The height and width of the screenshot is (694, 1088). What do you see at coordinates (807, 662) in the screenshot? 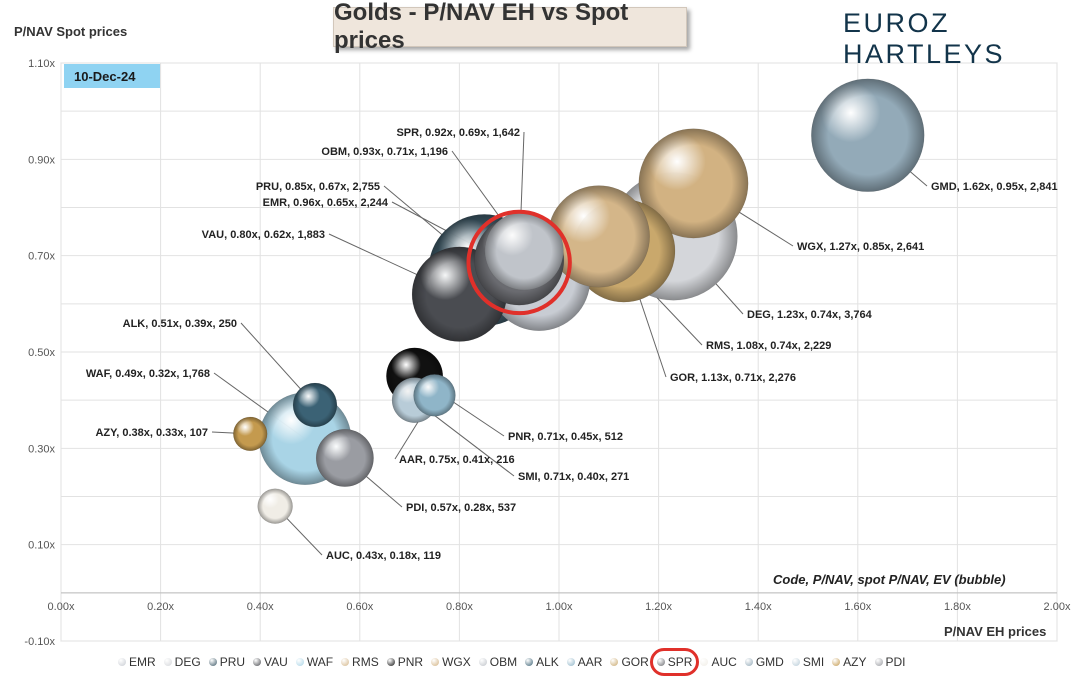
I see `legend-item-smi: SMI` at bounding box center [807, 662].